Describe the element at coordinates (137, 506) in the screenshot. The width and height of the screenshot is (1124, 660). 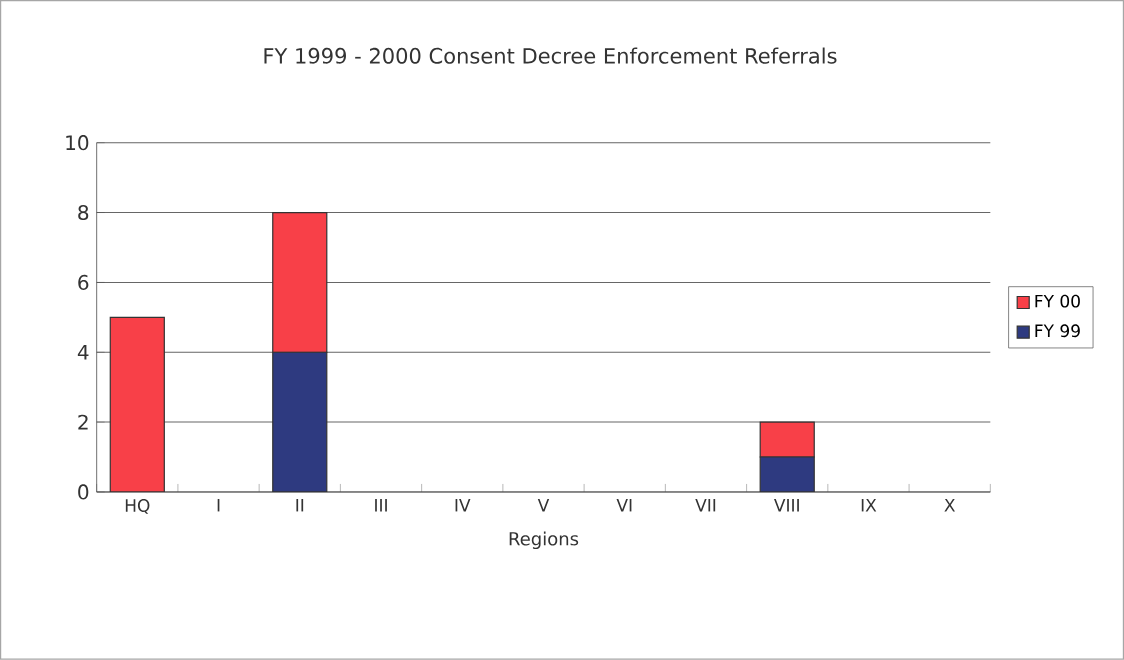
I see `x-tick-label: HQ` at that location.